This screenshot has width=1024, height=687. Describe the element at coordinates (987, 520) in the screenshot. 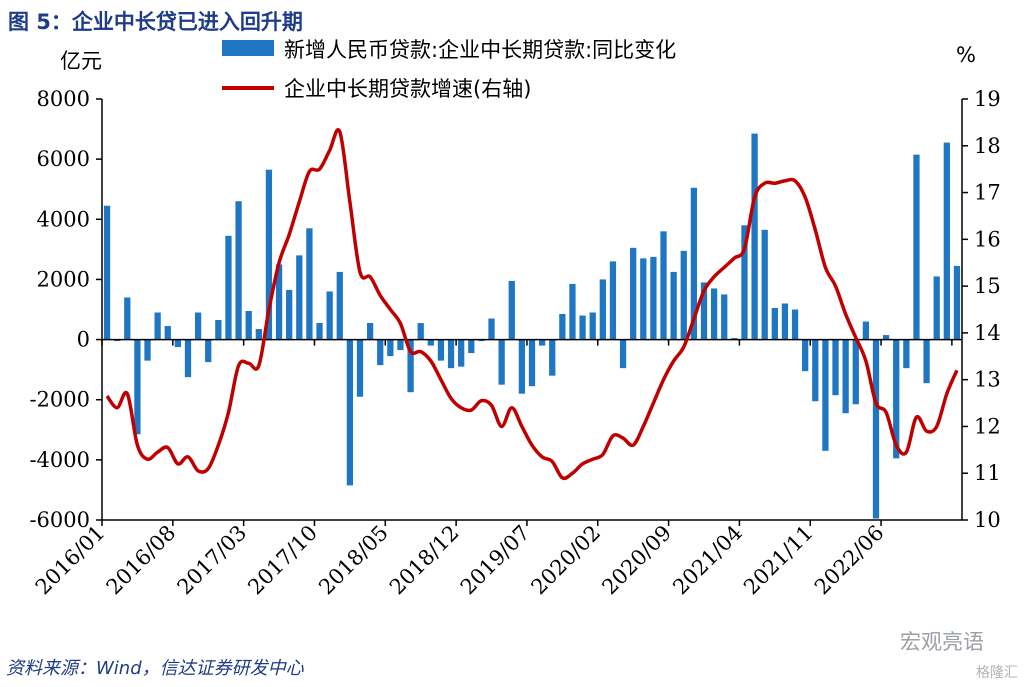

I see `right-tick-label: 10` at that location.